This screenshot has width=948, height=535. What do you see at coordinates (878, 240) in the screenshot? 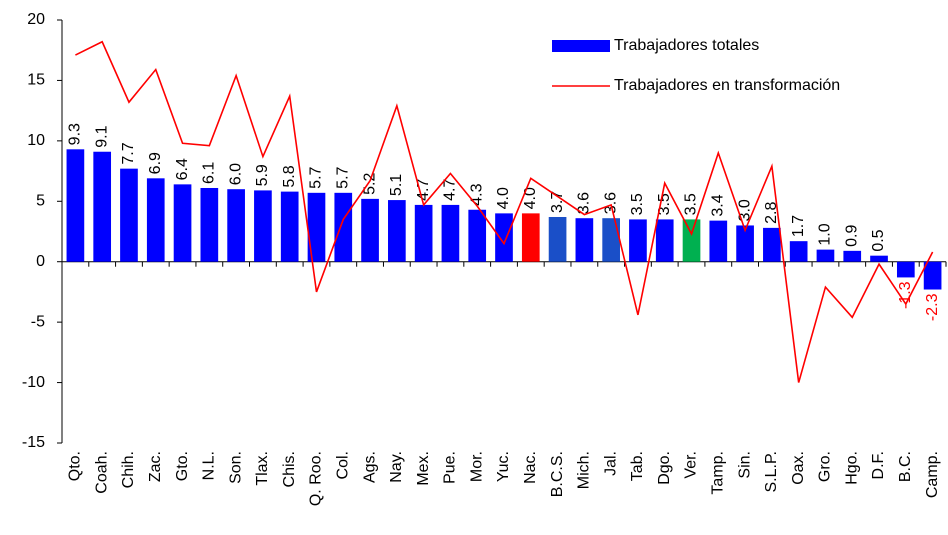
I see `value-label: 0.5` at bounding box center [878, 240].